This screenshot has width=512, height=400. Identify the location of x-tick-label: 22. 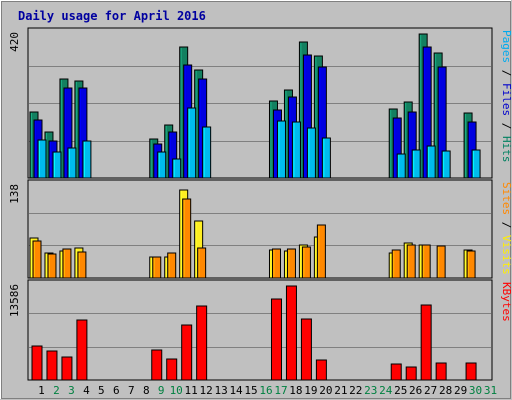
(355, 390).